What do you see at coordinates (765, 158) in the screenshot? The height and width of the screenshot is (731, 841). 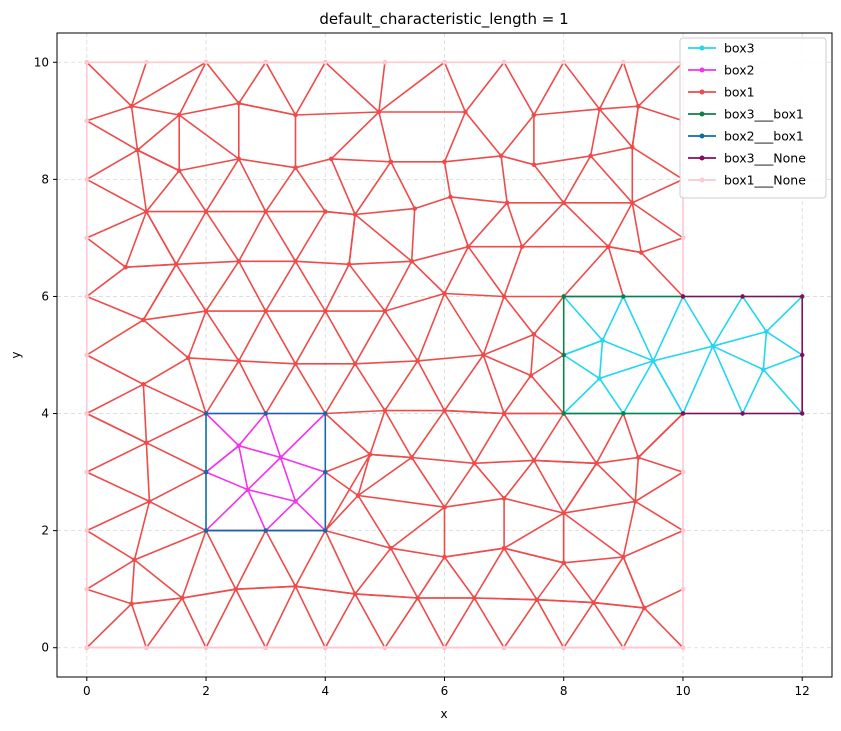 I see `legend-label: box3___None` at bounding box center [765, 158].